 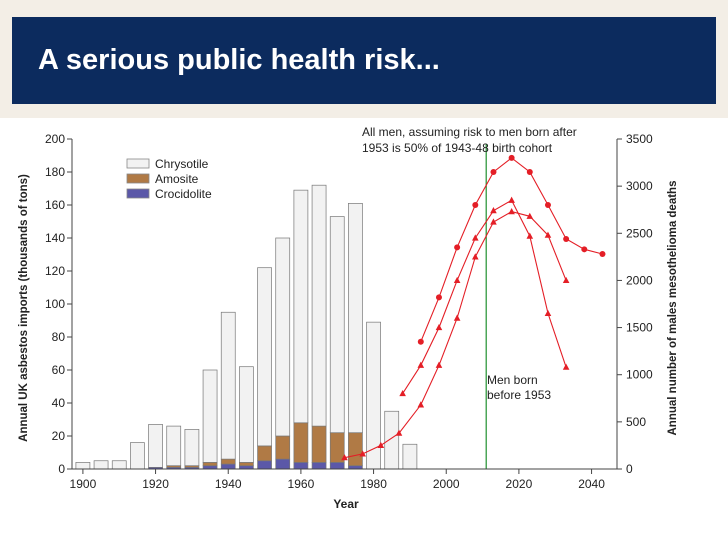 What do you see at coordinates (61, 469) in the screenshot?
I see `y-left-tick-label: 0` at bounding box center [61, 469].